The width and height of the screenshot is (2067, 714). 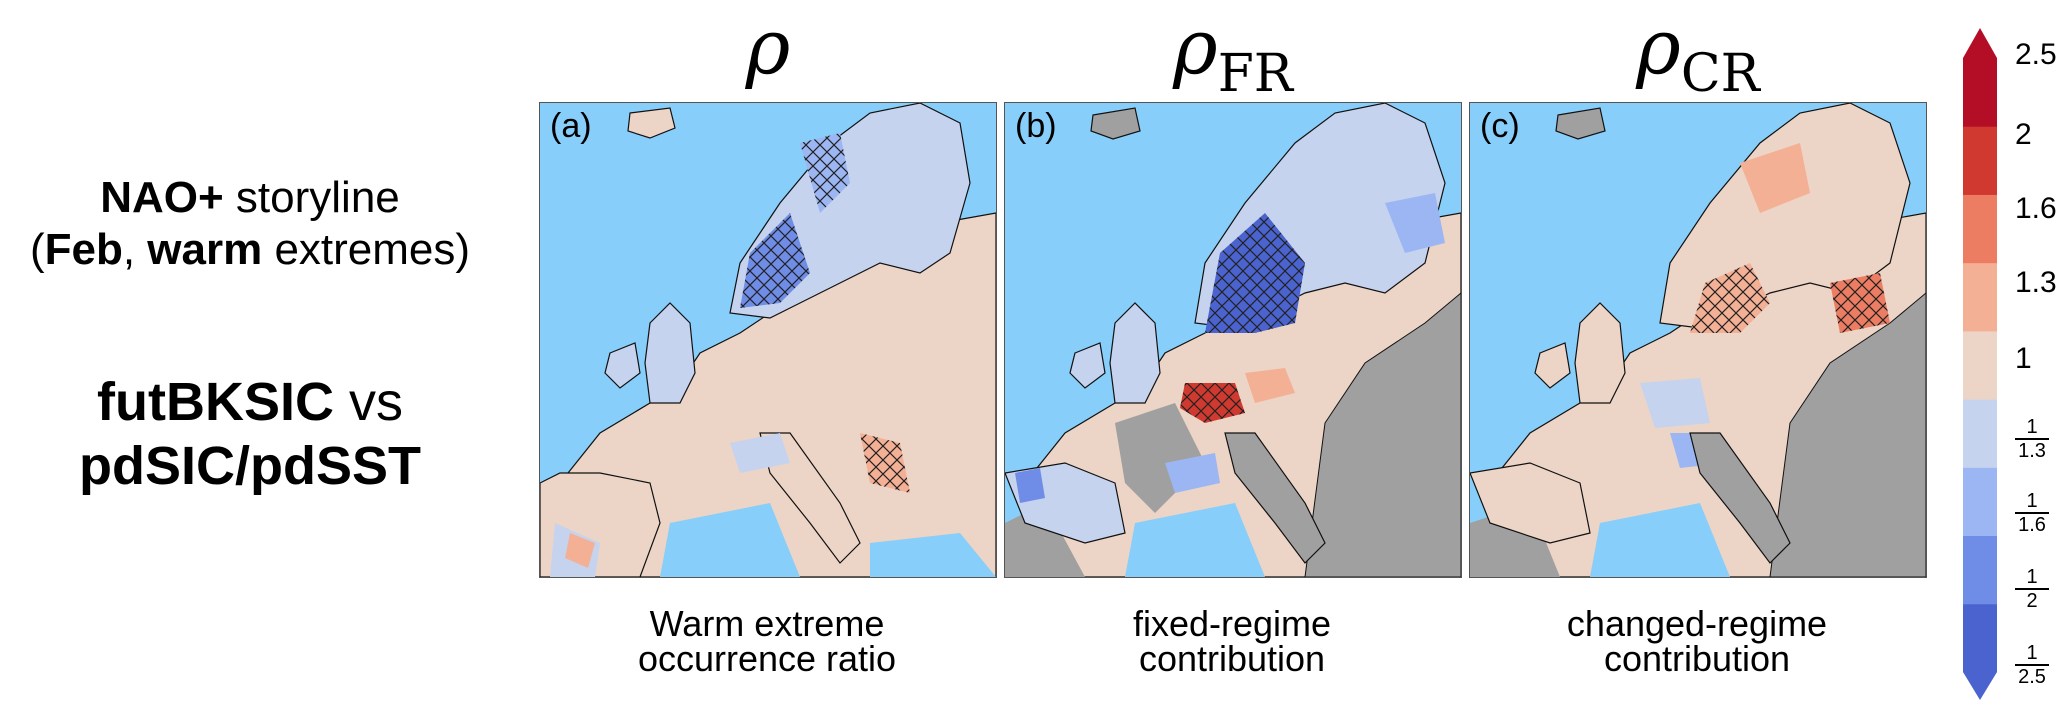 I want to click on map-panel-a: (a), so click(x=768, y=340).